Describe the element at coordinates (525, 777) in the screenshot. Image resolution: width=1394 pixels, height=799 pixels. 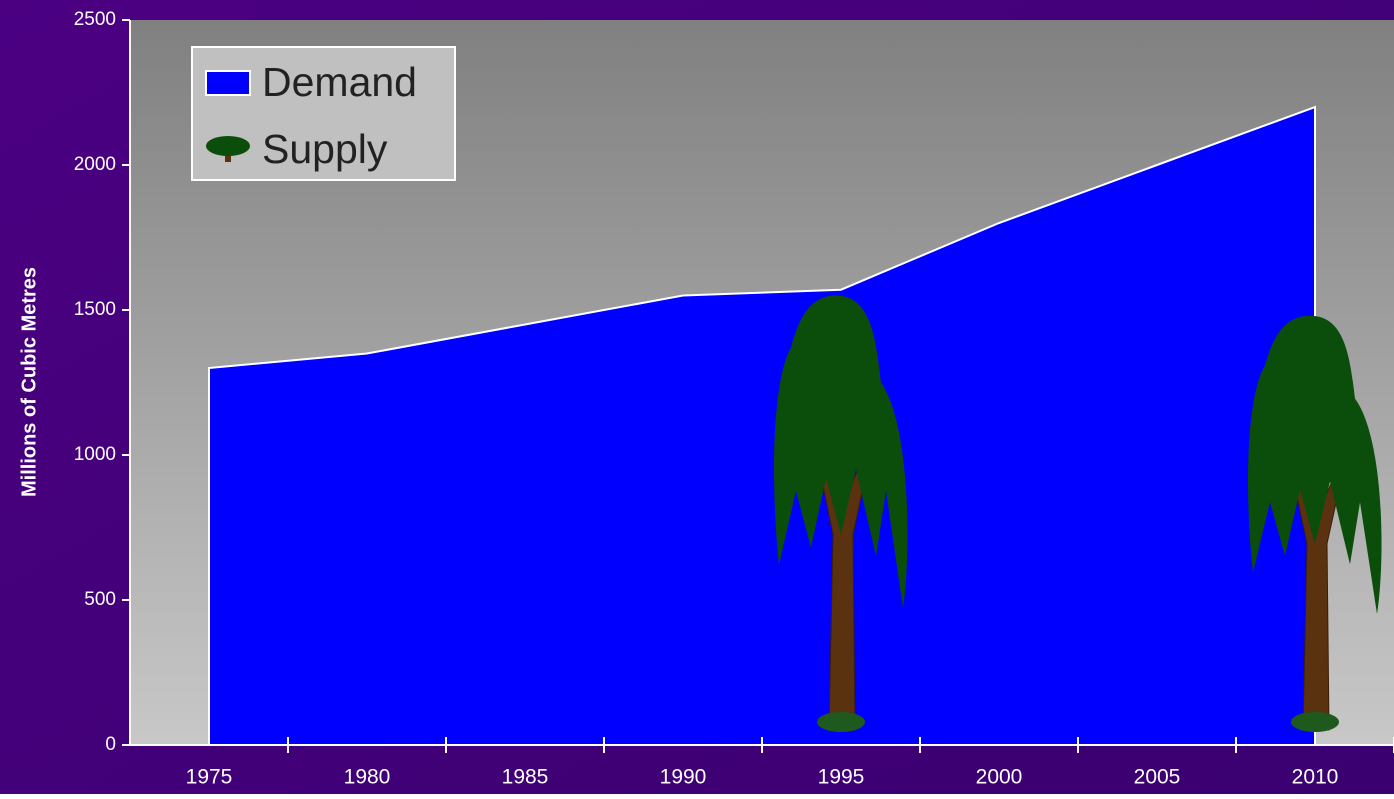
I see `x-tick-label: 1985` at that location.